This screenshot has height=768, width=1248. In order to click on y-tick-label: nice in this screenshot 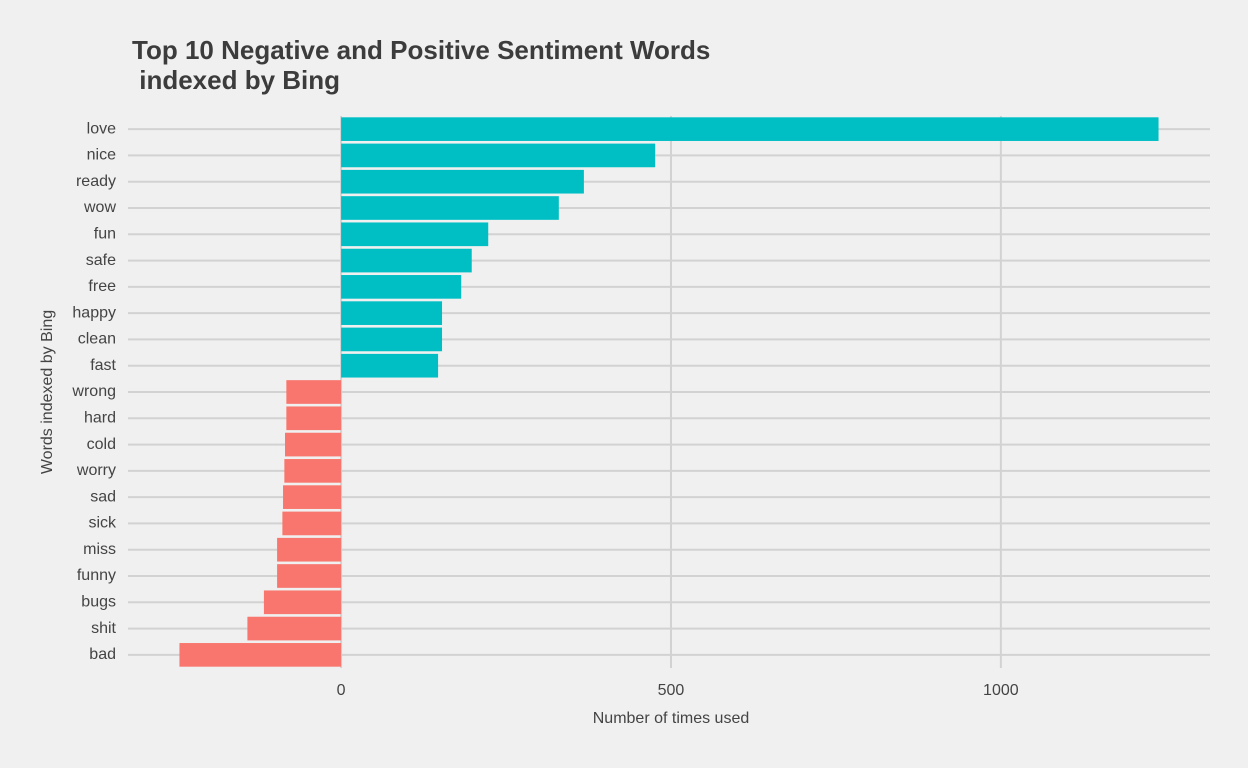, I will do `click(101, 155)`.